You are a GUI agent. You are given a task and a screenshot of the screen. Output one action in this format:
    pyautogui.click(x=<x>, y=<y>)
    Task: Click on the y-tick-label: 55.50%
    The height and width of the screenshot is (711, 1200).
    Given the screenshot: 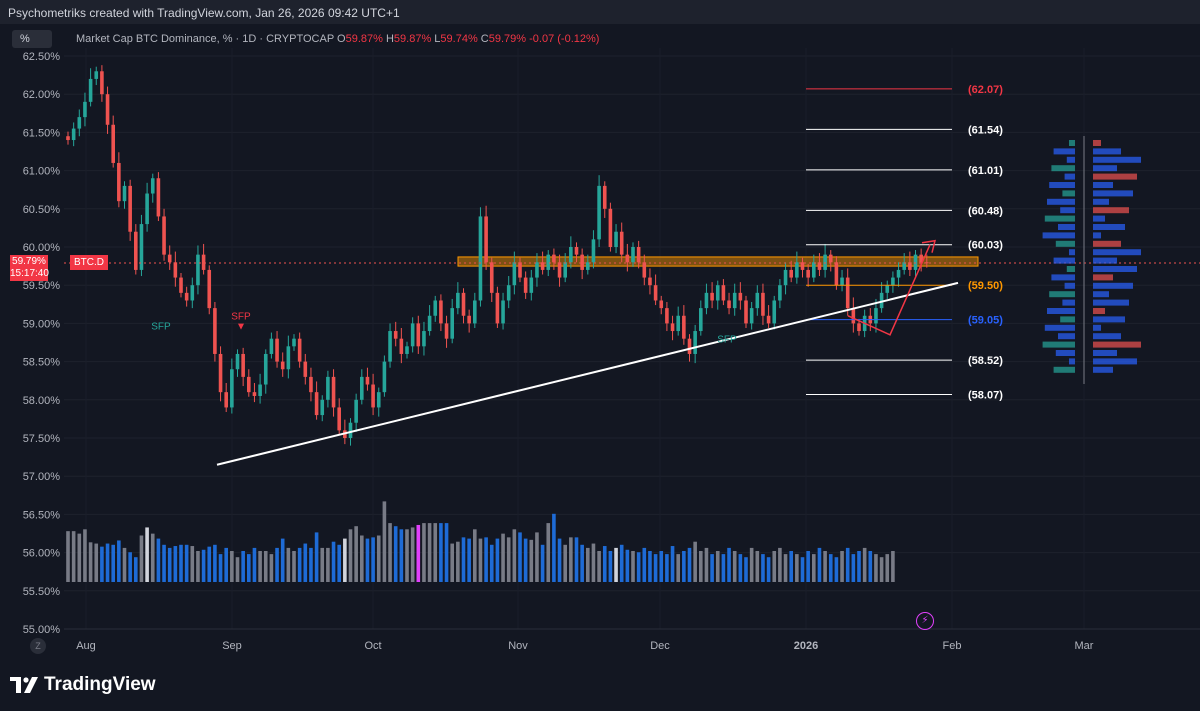 What is the action you would take?
    pyautogui.click(x=42, y=592)
    